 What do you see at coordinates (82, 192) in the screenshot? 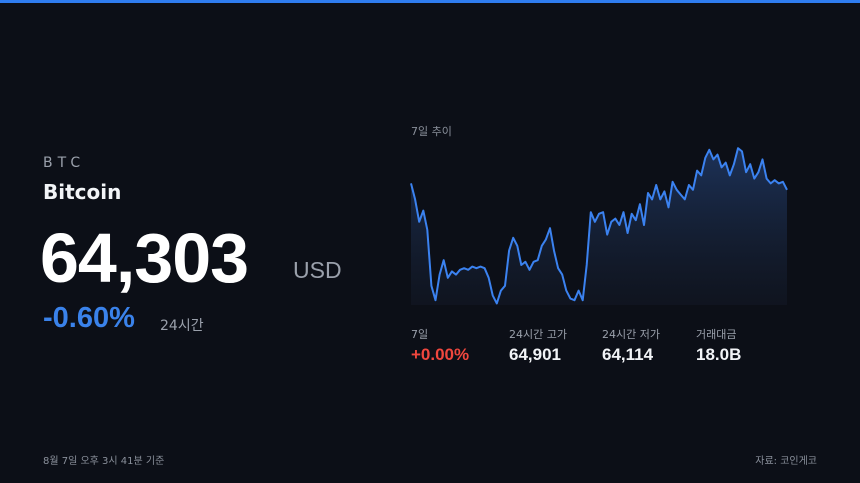
I see `asset-name: Bitcoin` at bounding box center [82, 192].